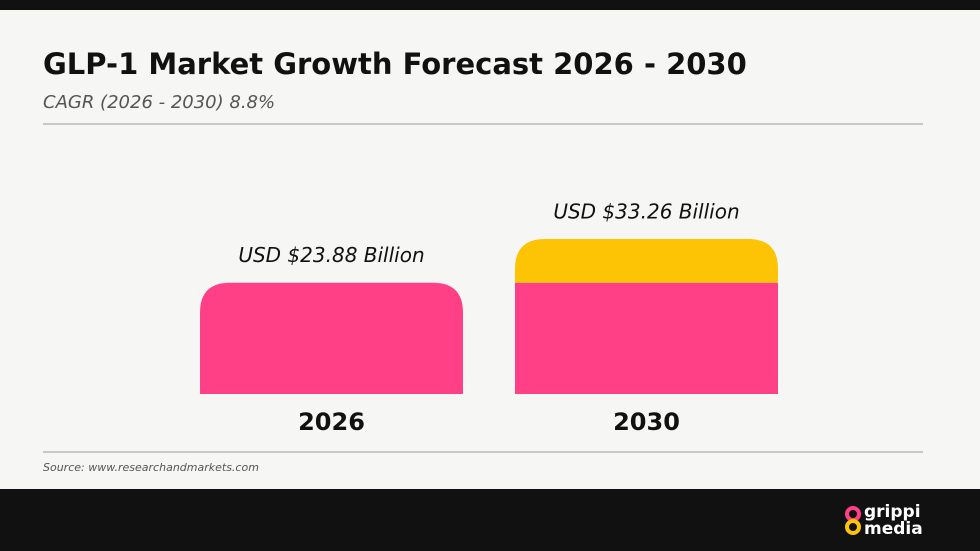 This screenshot has height=551, width=980. What do you see at coordinates (892, 512) in the screenshot?
I see `logo-text: grippi` at bounding box center [892, 512].